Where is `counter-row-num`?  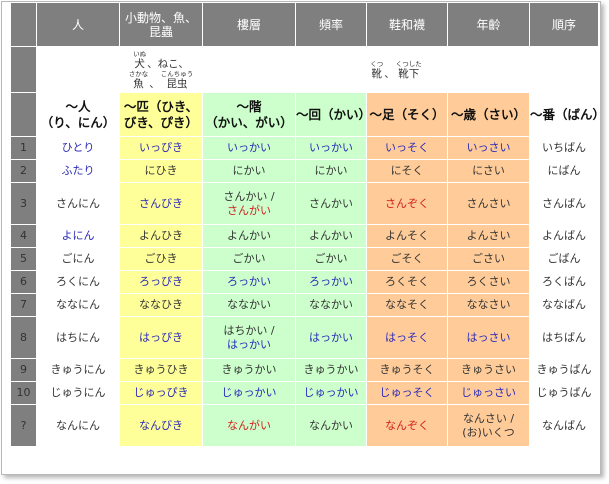 counter-row-num is located at coordinates (23, 114).